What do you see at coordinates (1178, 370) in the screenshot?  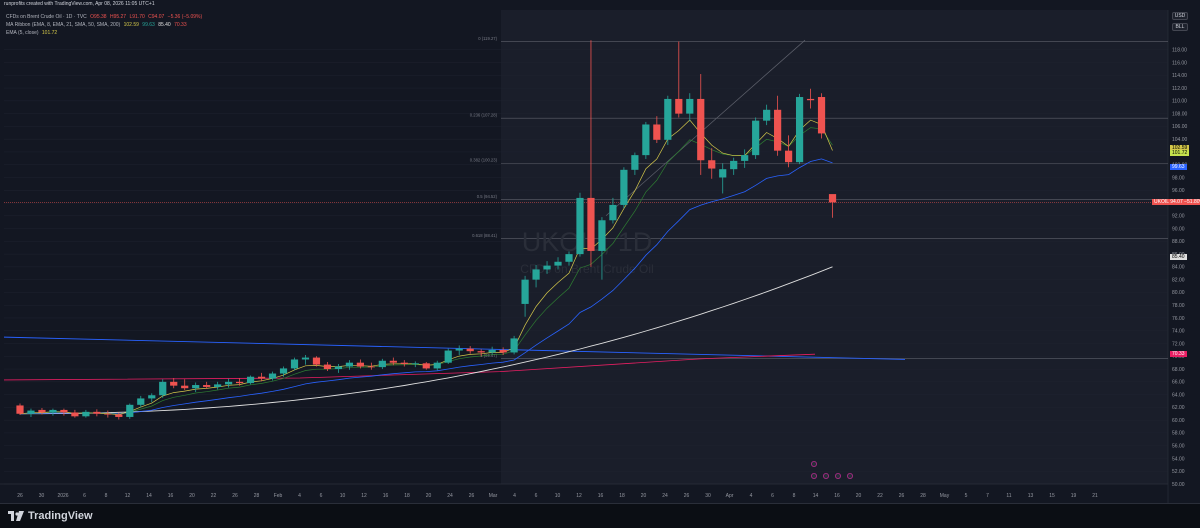 I see `y-tick-label: 68.00` at bounding box center [1178, 370].